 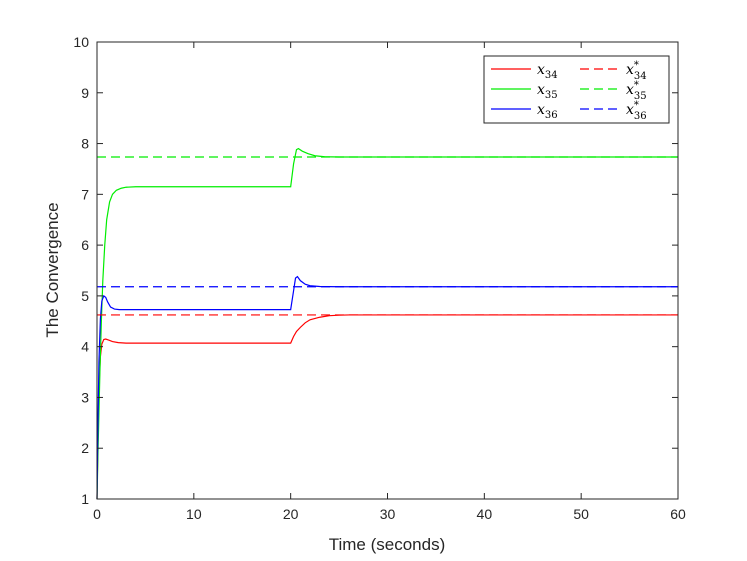 What do you see at coordinates (85, 499) in the screenshot?
I see `y-tick-label: 1` at bounding box center [85, 499].